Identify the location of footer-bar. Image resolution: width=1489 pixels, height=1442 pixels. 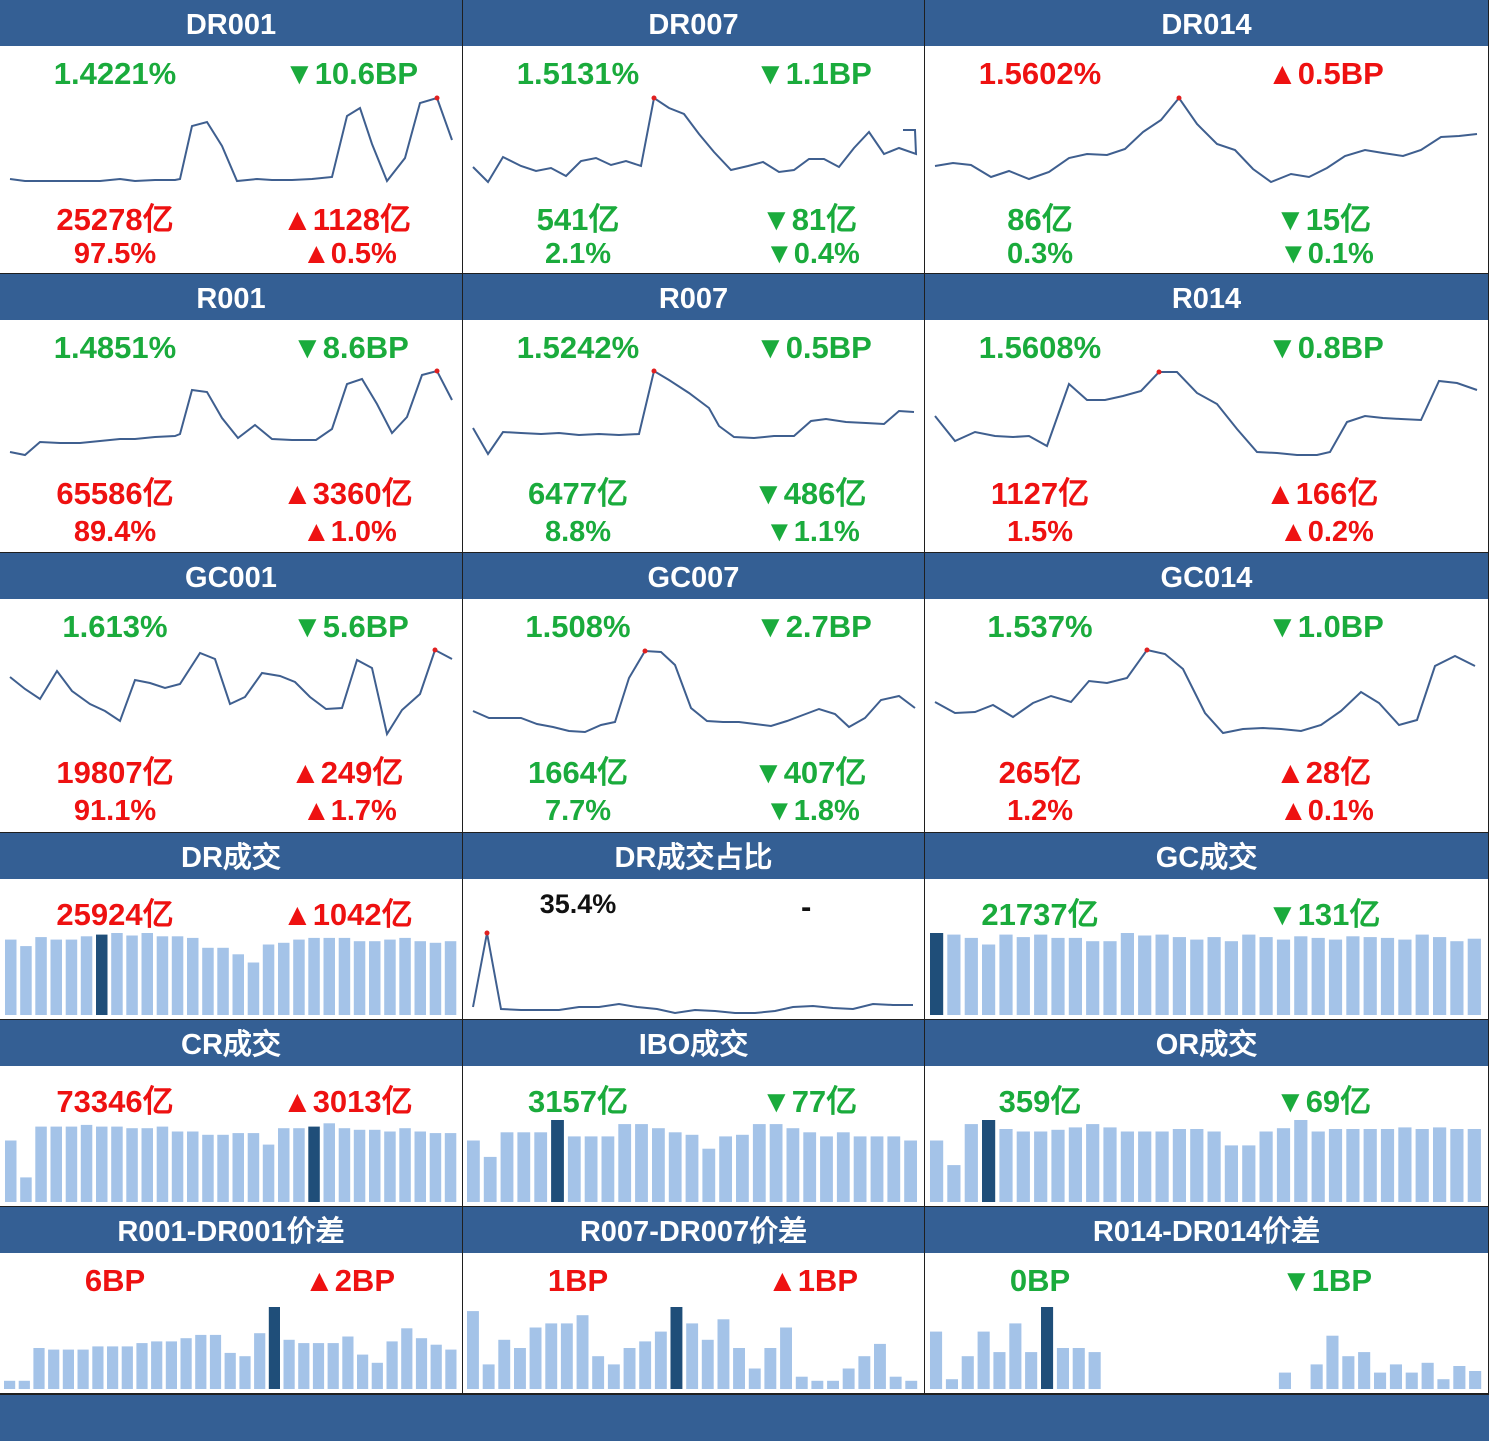
(744, 1417).